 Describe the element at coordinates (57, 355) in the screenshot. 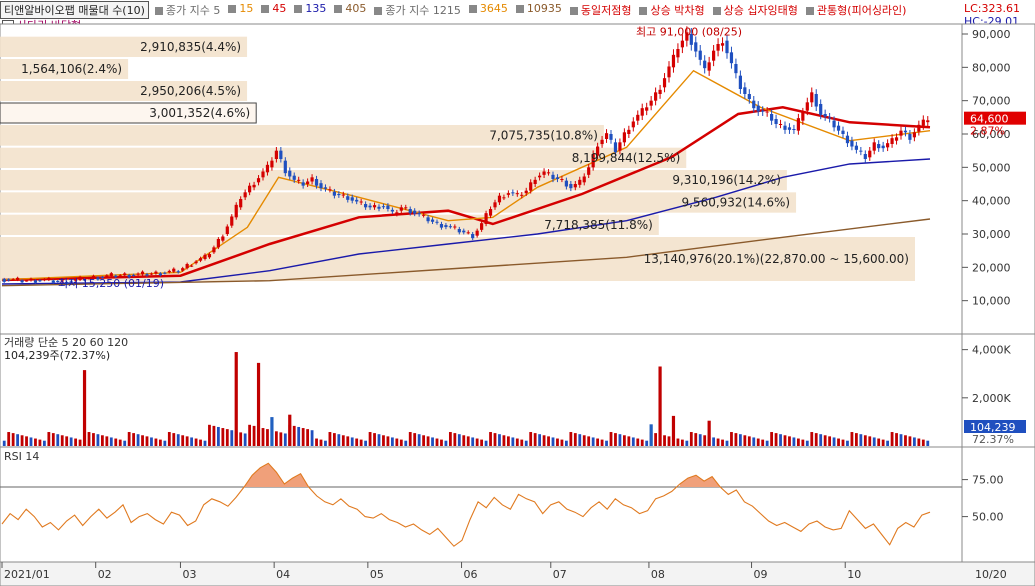

I see `volume-current-label: 104,239주(72.37%)` at that location.